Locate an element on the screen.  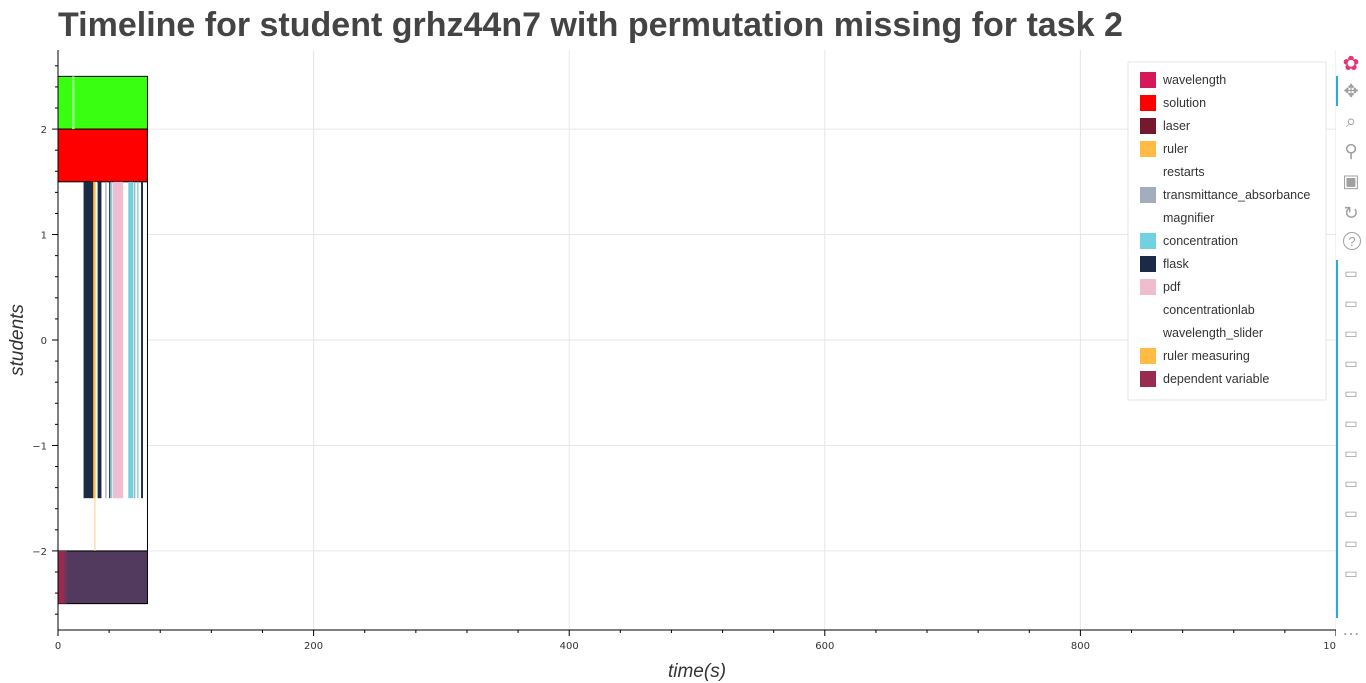
save-icon: ▣ is located at coordinates (1351, 180).